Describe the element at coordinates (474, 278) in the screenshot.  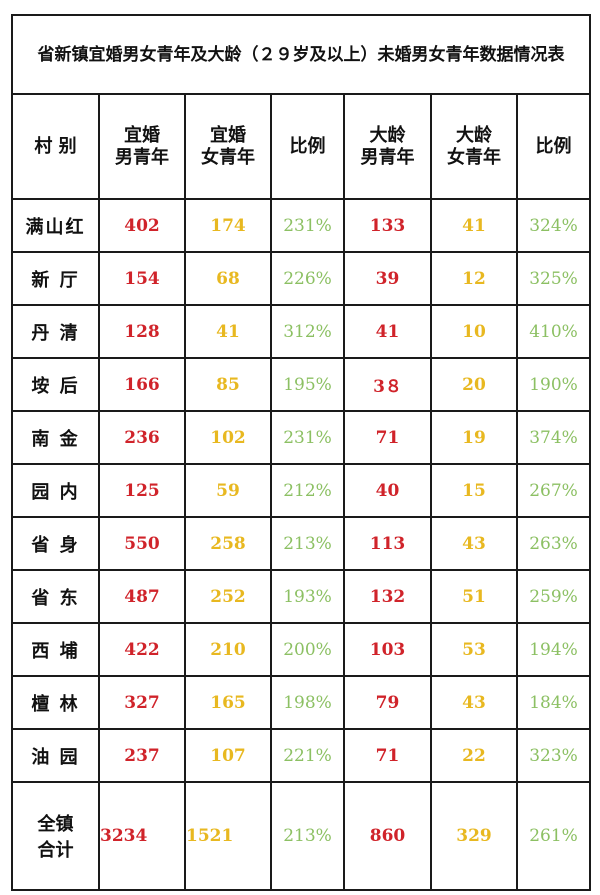
I see `older-female: 12` at that location.